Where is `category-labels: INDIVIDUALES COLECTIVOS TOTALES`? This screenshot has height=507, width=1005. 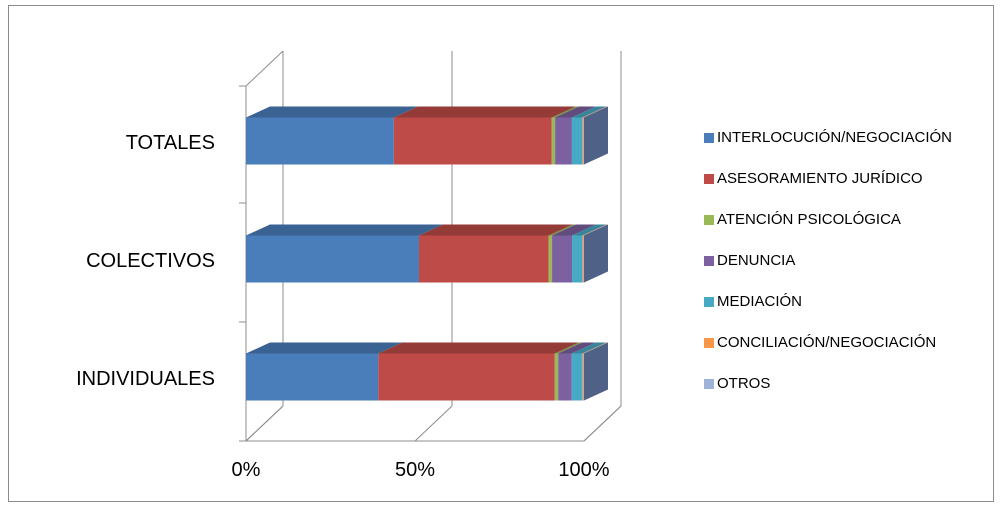 category-labels: INDIVIDUALES COLECTIVOS TOTALES is located at coordinates (145, 261).